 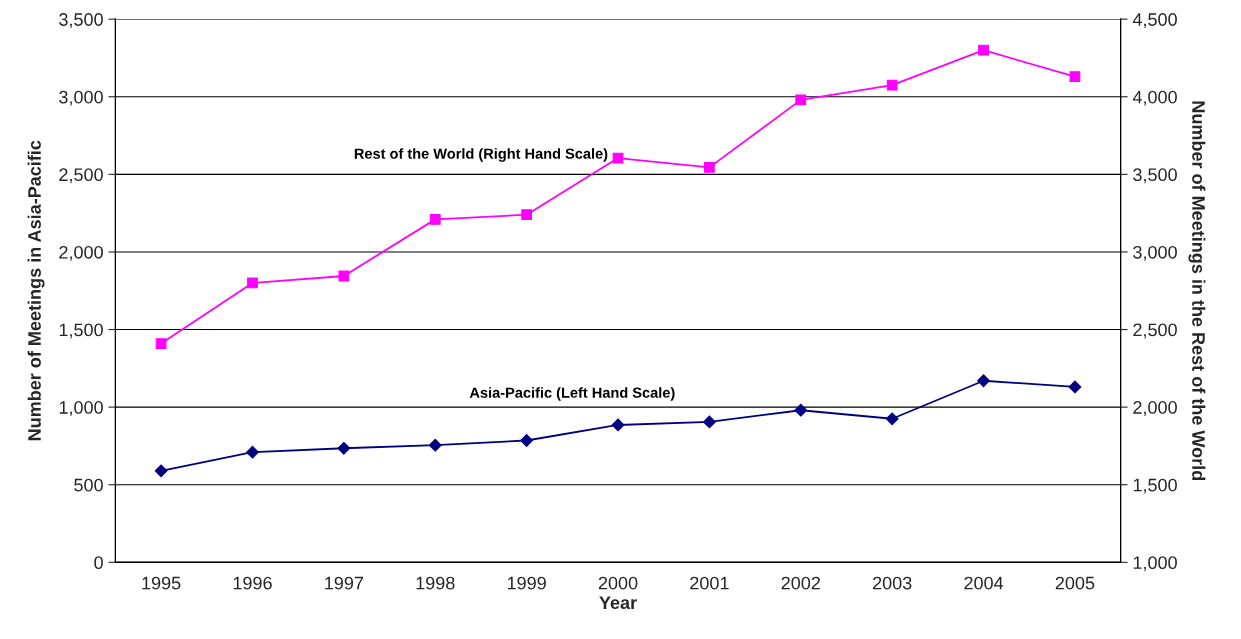 I want to click on y-tick-label: 3,500, so click(x=81, y=21).